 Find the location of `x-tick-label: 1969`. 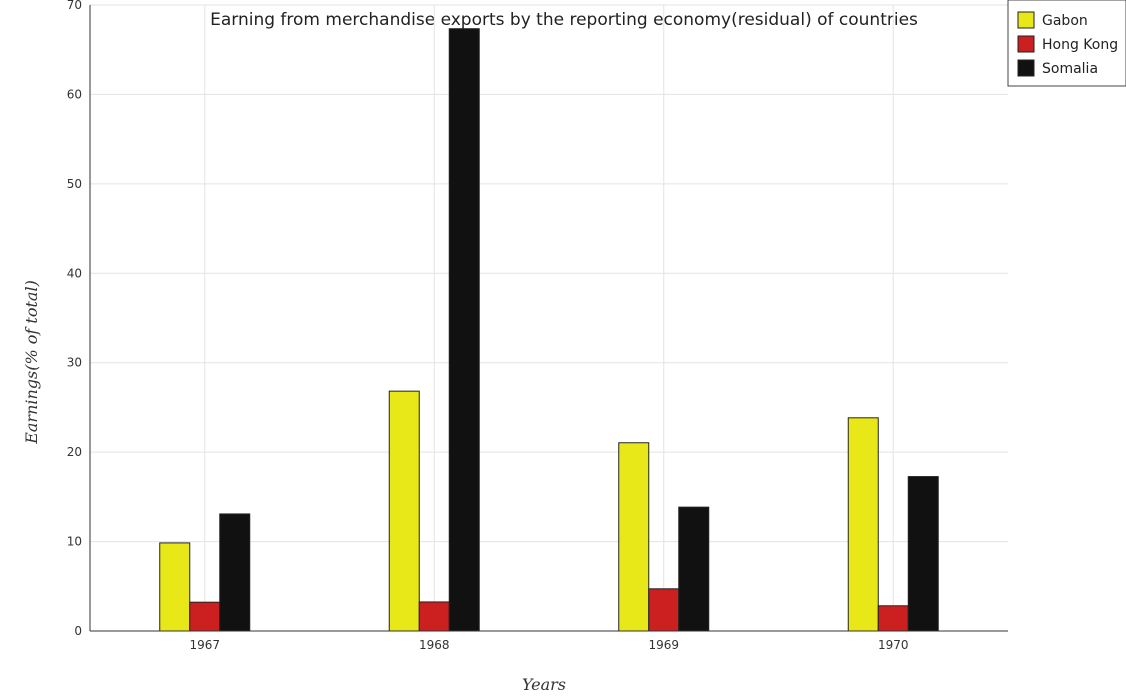

x-tick-label: 1969 is located at coordinates (663, 645).